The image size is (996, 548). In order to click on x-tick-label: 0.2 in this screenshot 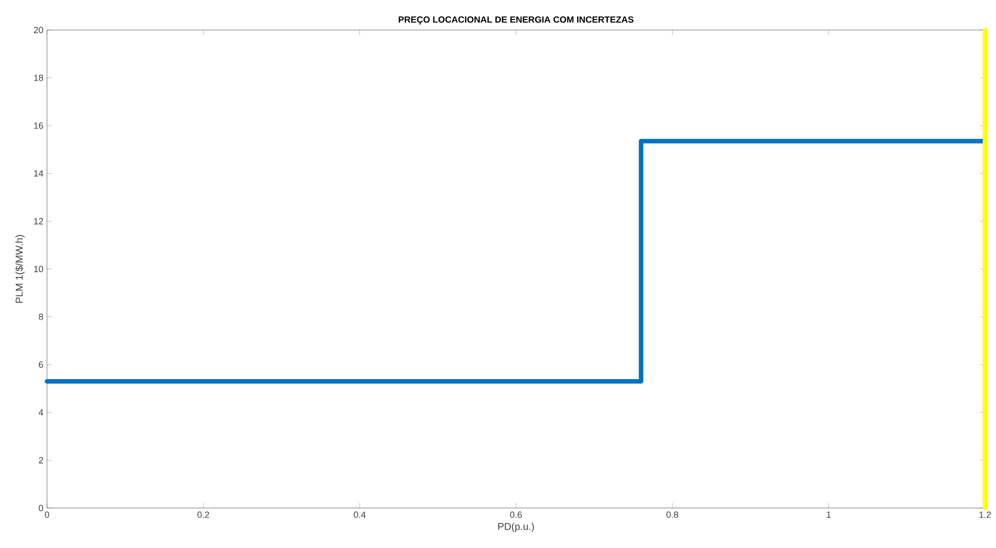, I will do `click(203, 515)`.